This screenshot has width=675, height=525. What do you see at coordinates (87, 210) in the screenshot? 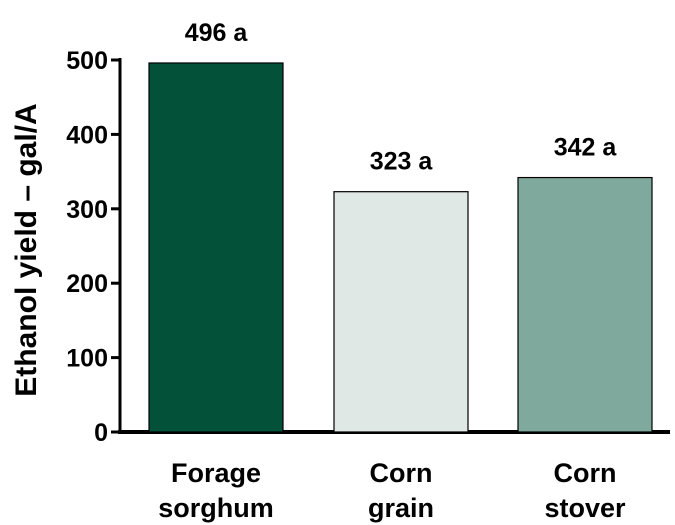
I see `y-tick-label: 300` at bounding box center [87, 210].